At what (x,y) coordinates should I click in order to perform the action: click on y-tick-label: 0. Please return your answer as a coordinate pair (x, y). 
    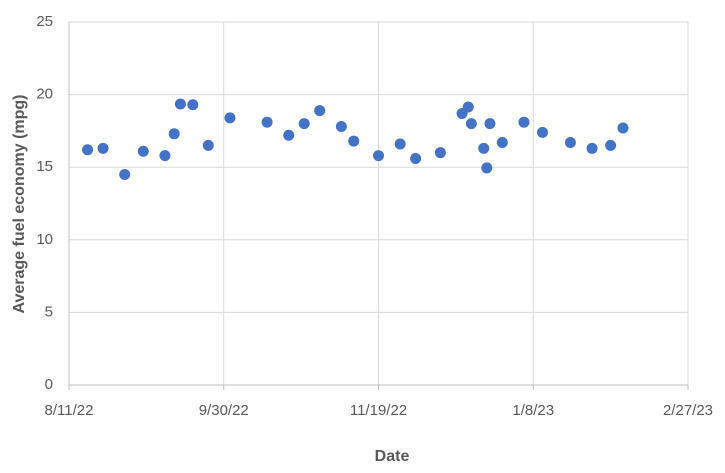
    Looking at the image, I should click on (49, 384).